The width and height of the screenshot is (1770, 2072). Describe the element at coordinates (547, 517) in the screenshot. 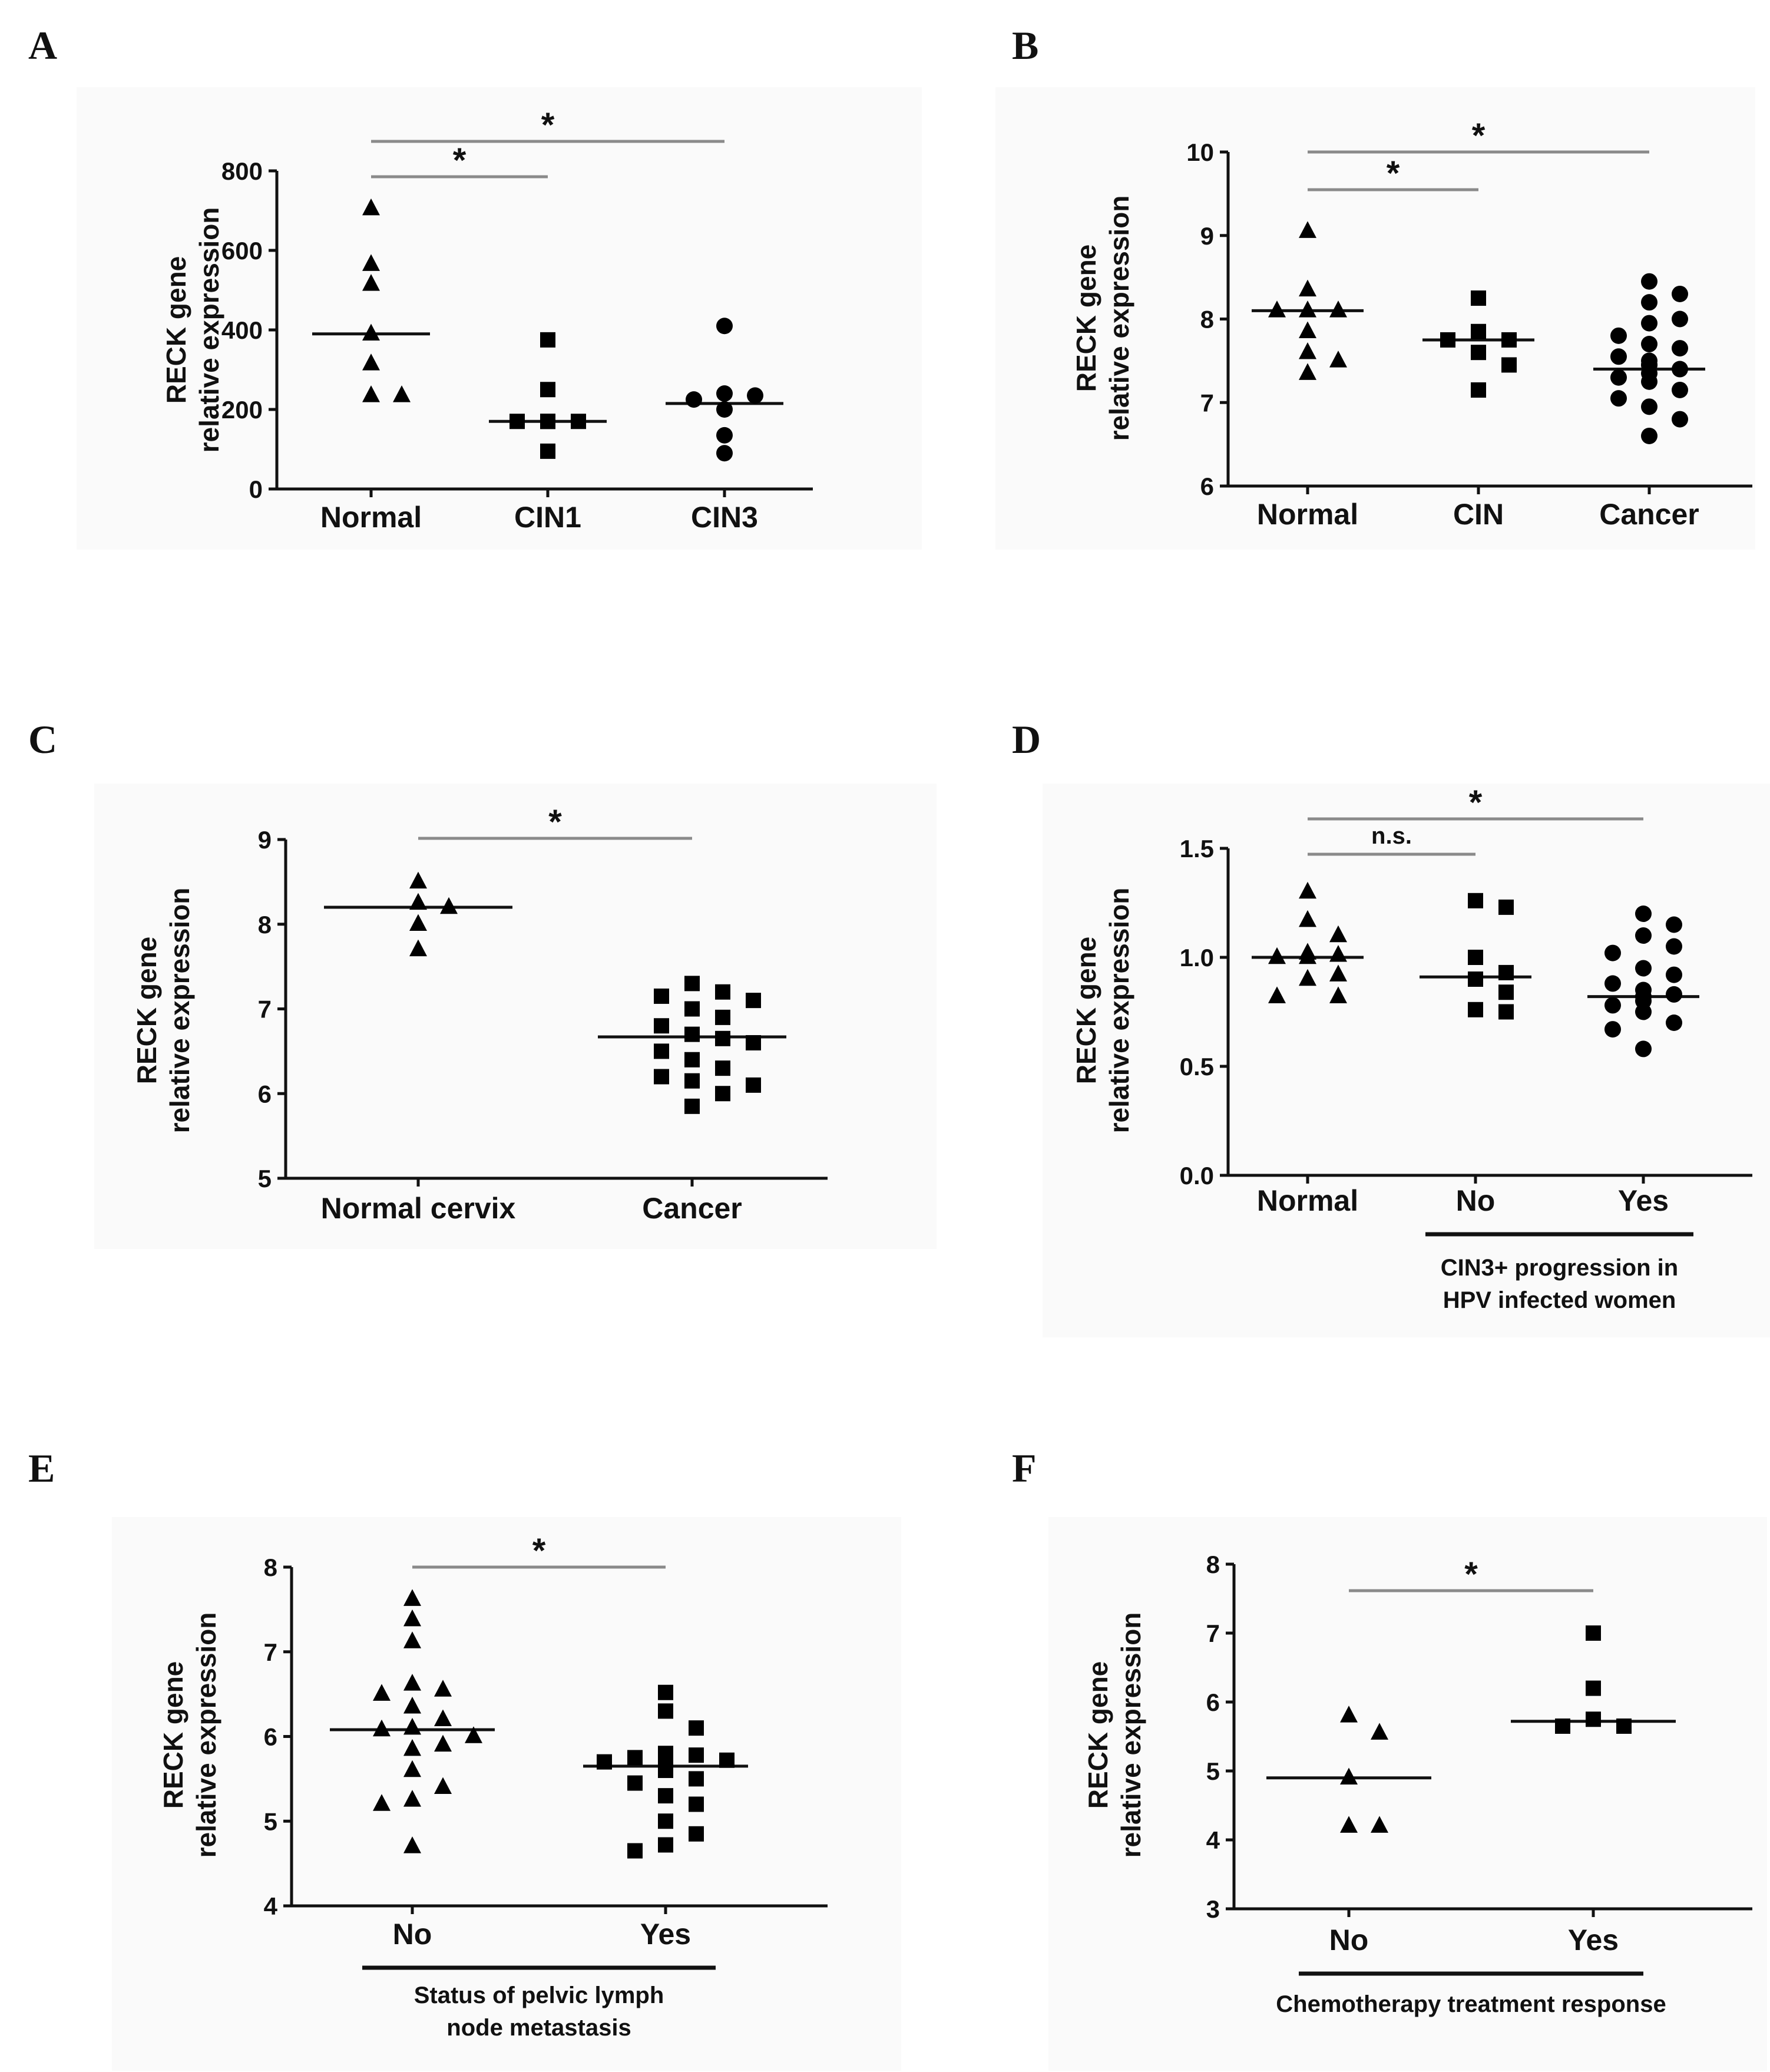

I see `category-label: CIN1` at that location.